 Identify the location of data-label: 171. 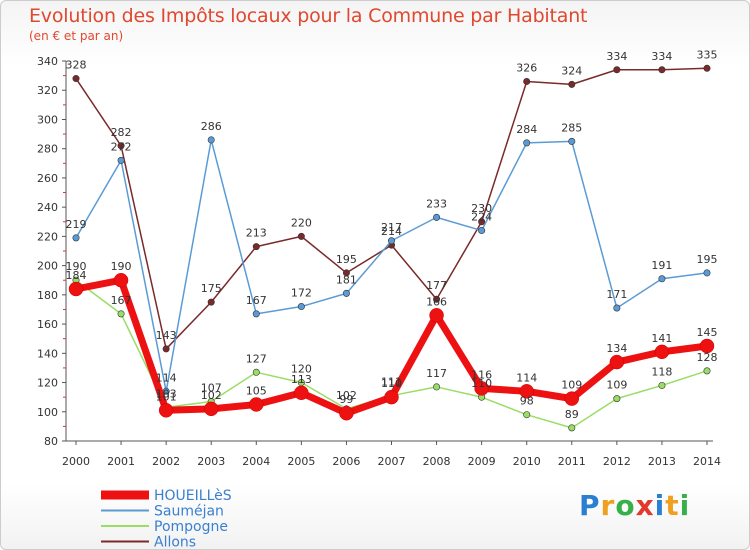
(616, 294).